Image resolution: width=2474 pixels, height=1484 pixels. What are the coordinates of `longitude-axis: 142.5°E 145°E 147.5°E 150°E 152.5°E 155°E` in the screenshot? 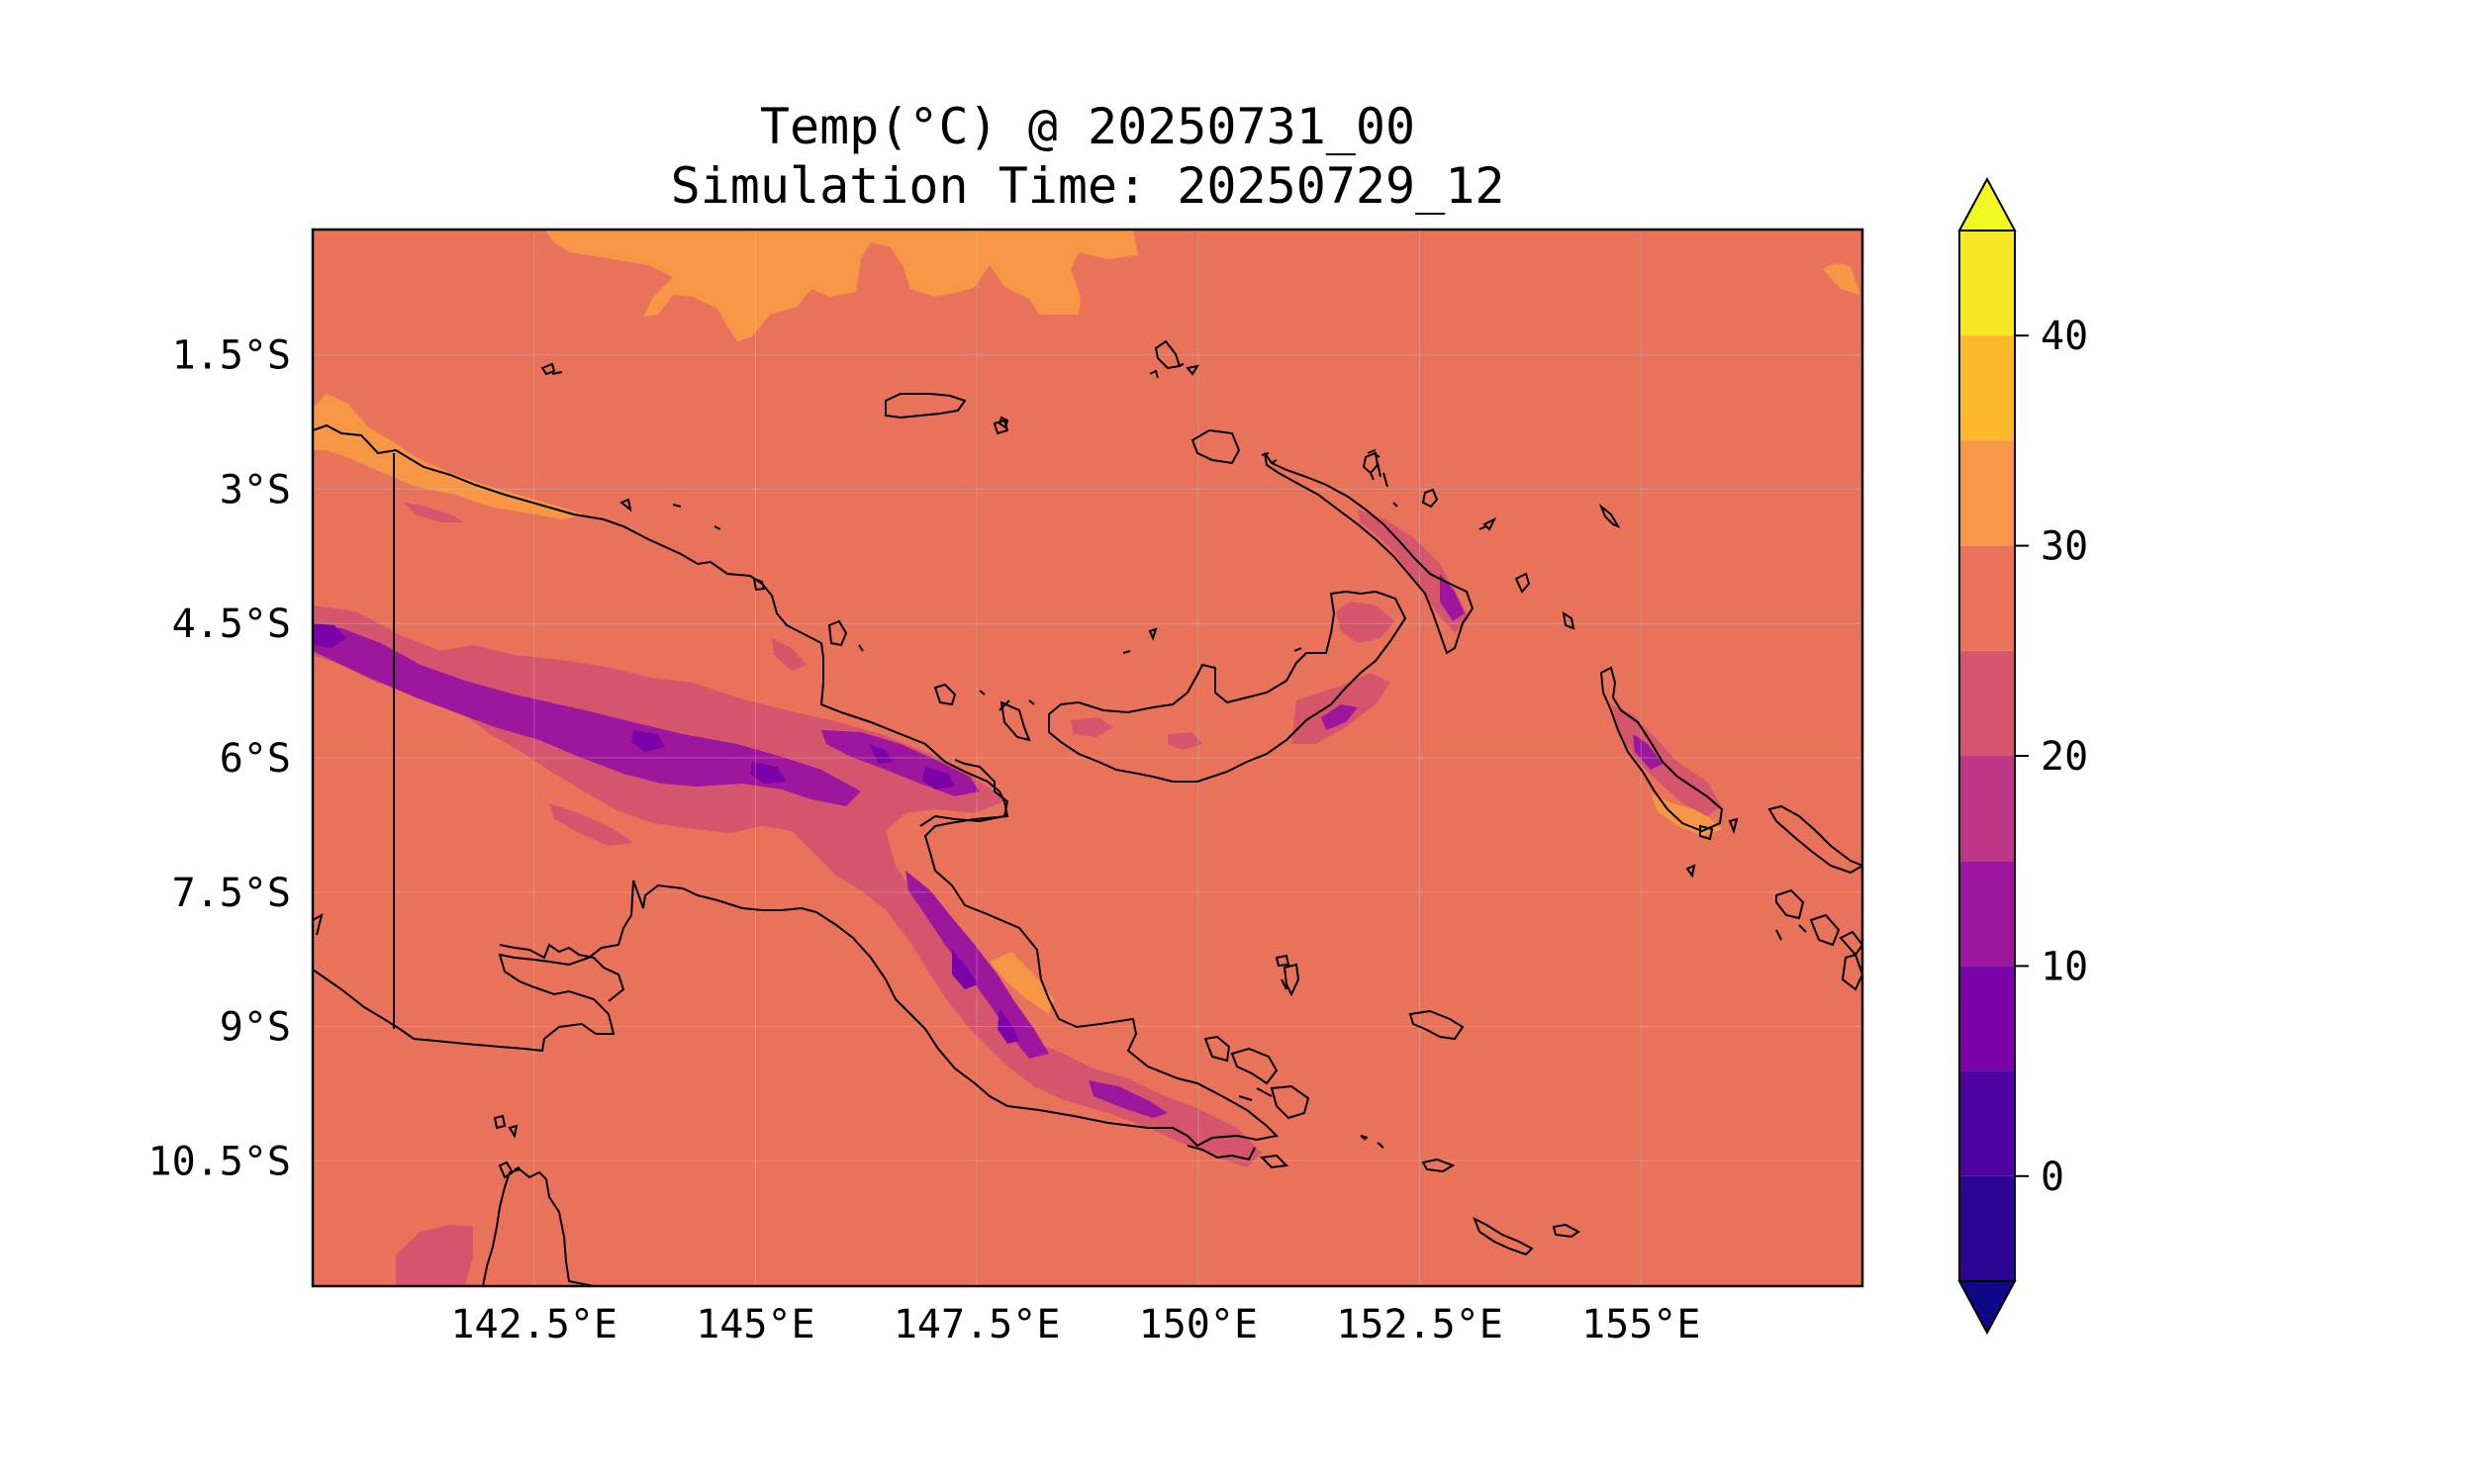 It's located at (1075, 1324).